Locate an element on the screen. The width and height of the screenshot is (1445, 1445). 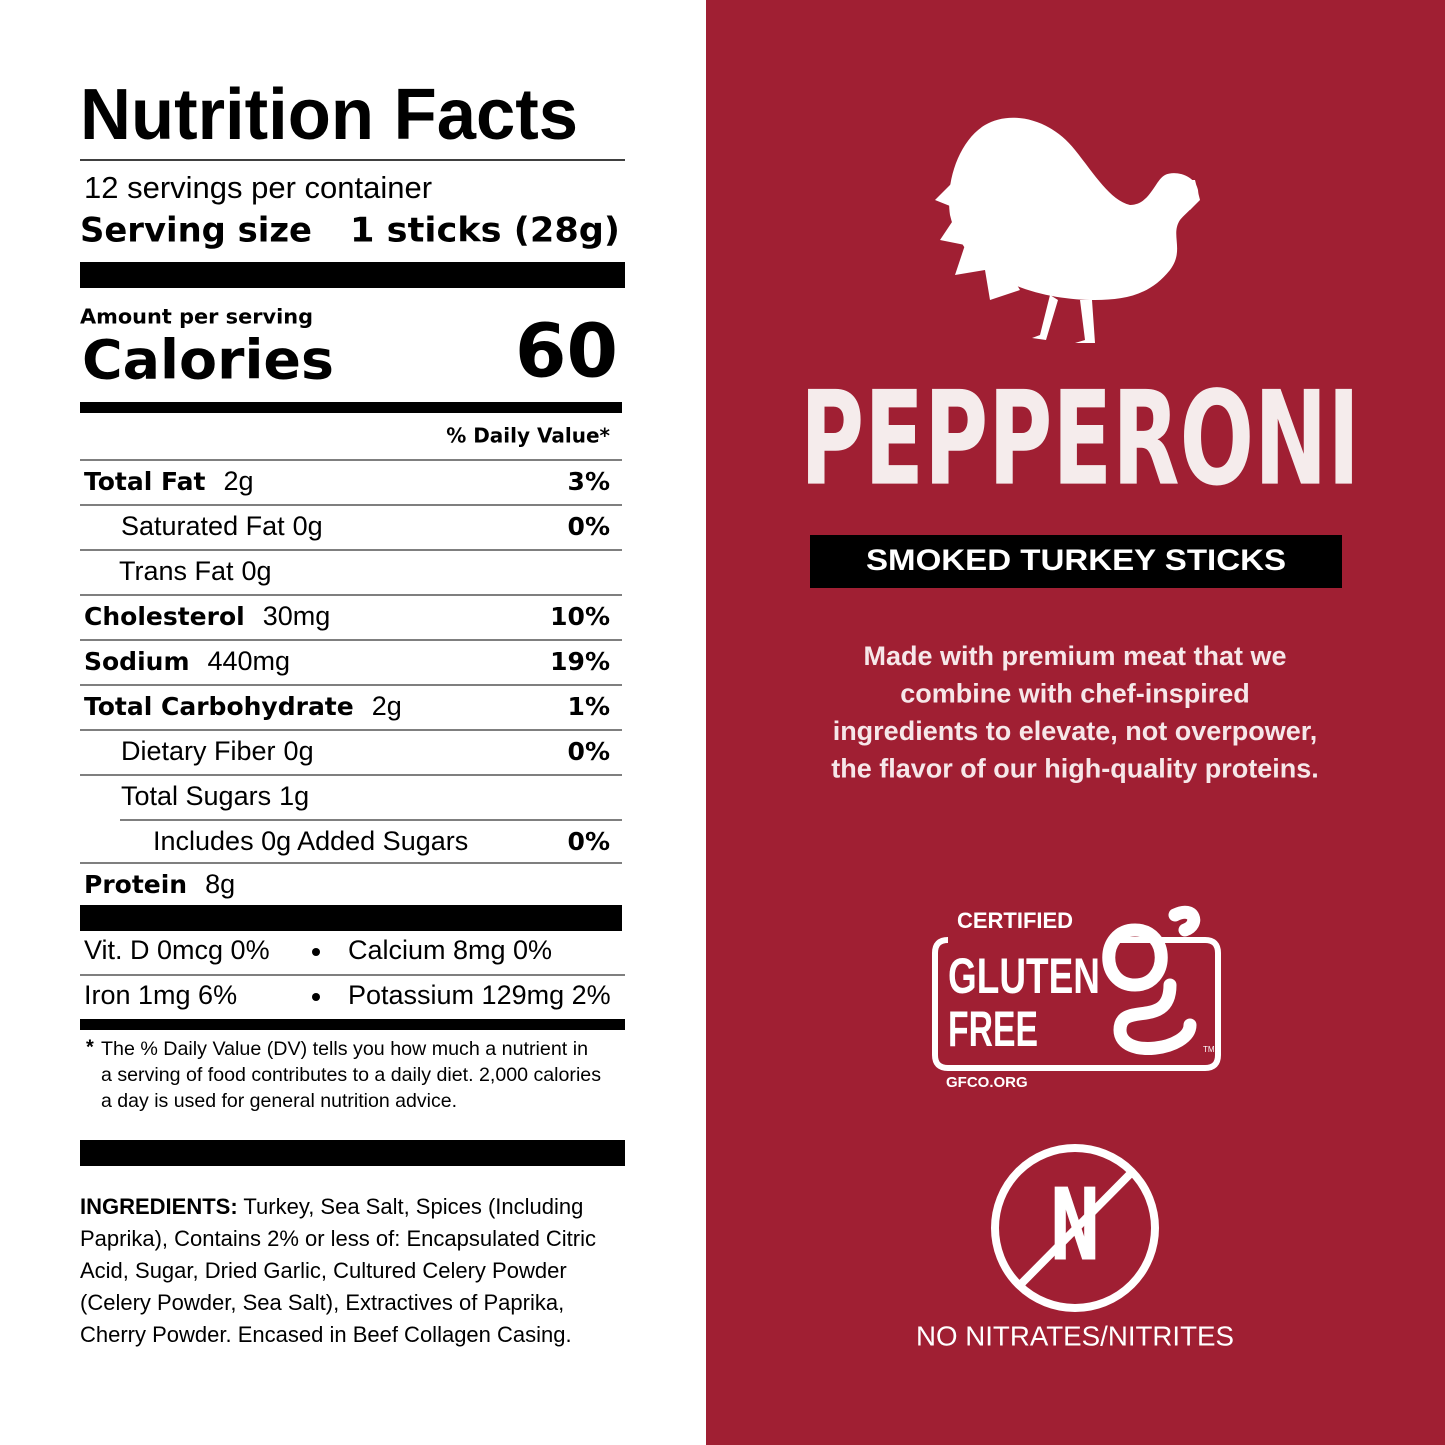
badge-free: FREE is located at coordinates (993, 1029).